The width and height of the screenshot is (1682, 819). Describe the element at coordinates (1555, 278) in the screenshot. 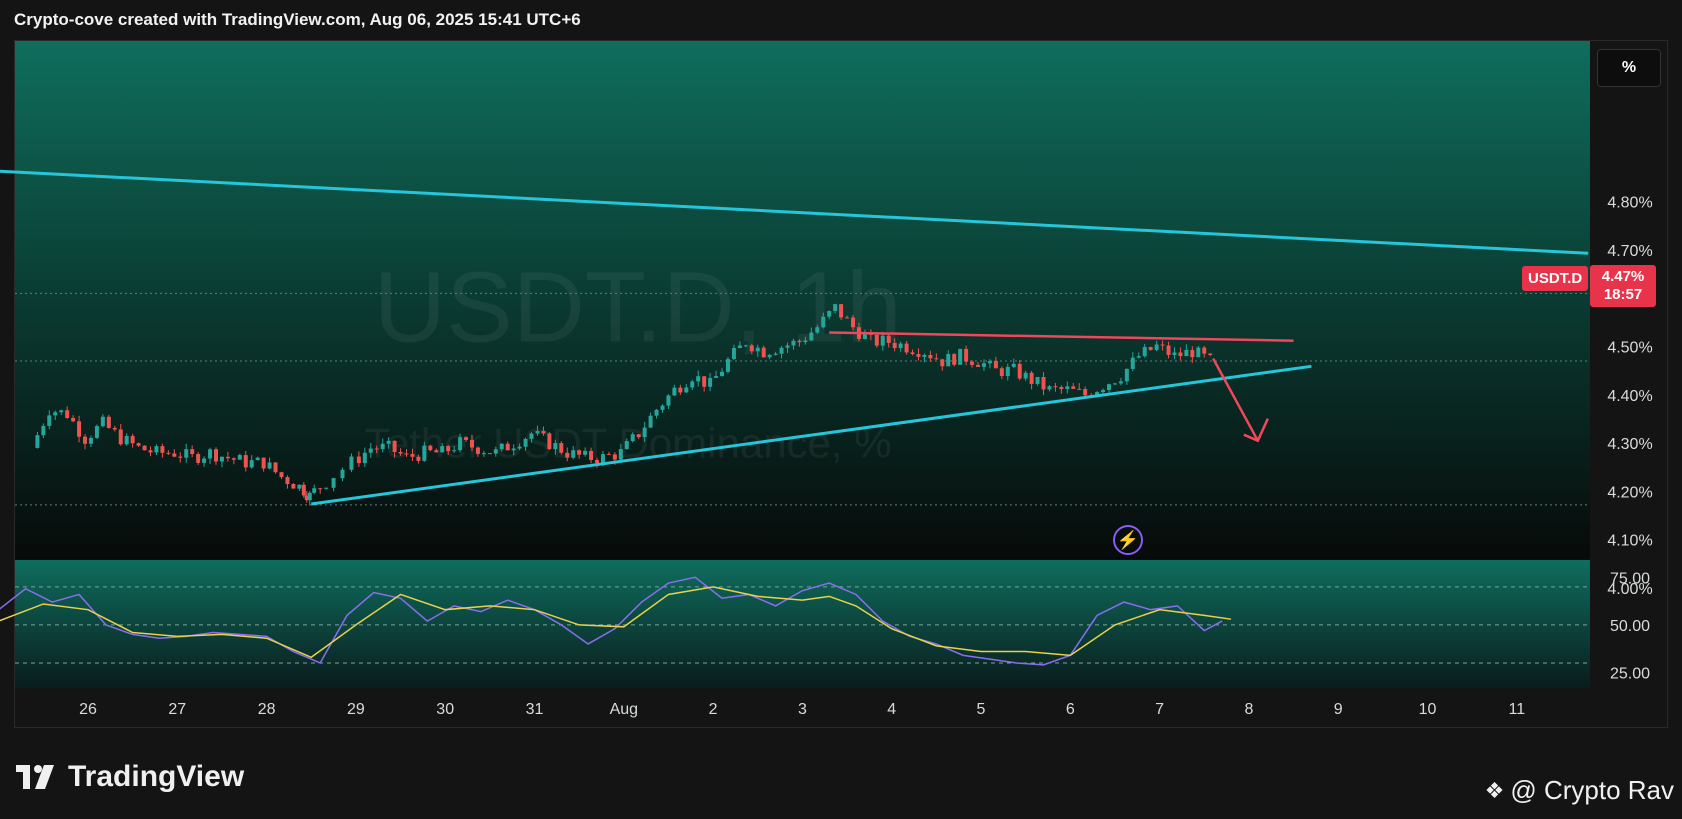

I see `symbol-label: USDT.D` at that location.